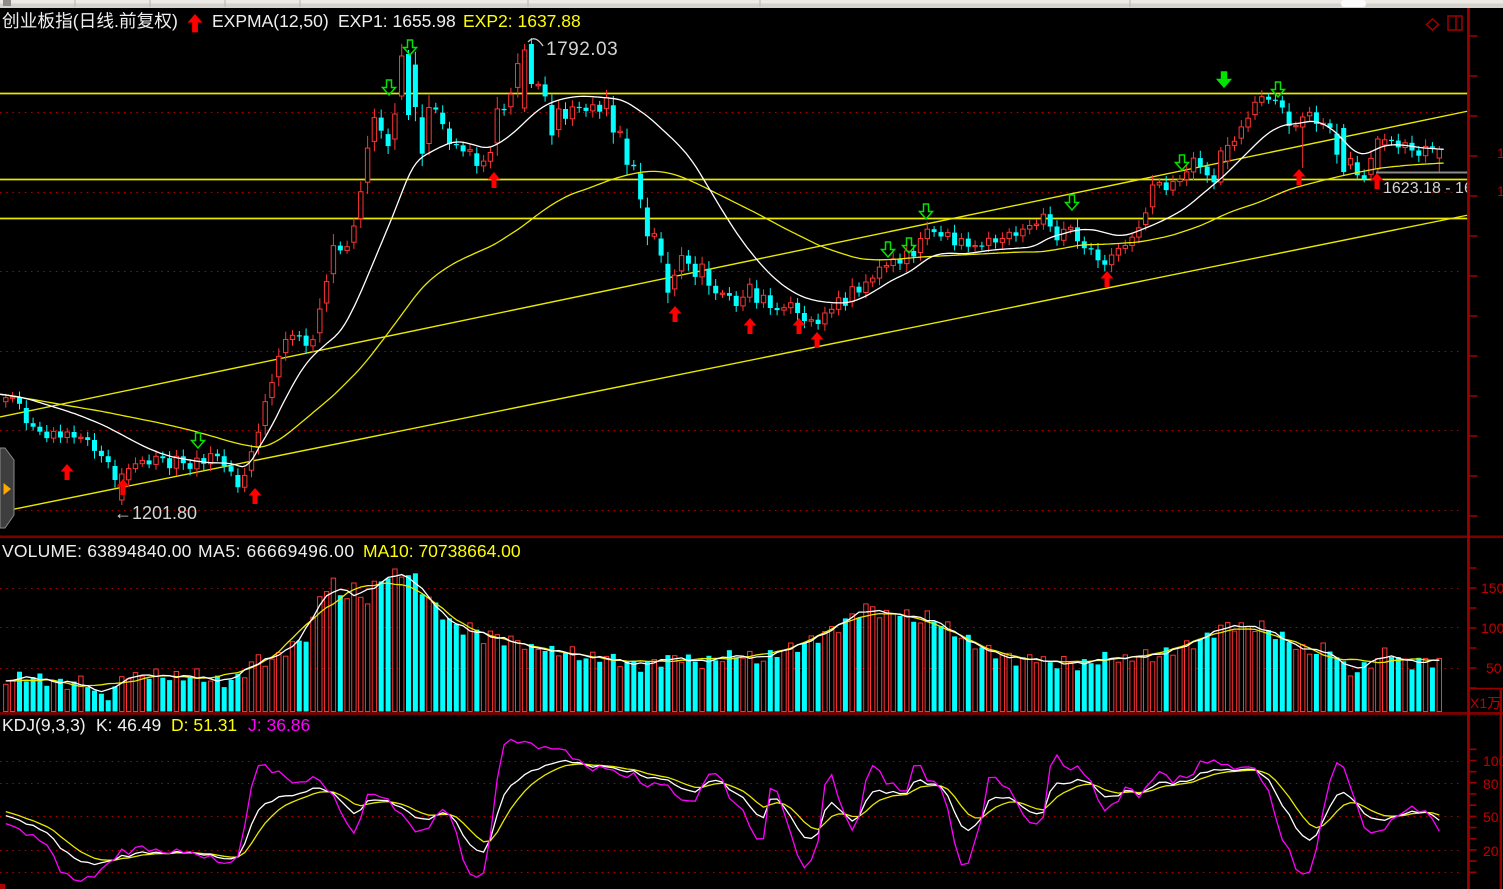  Describe the element at coordinates (397, 21) in the screenshot. I see `svg-text: EXP1: 1655.98` at that location.